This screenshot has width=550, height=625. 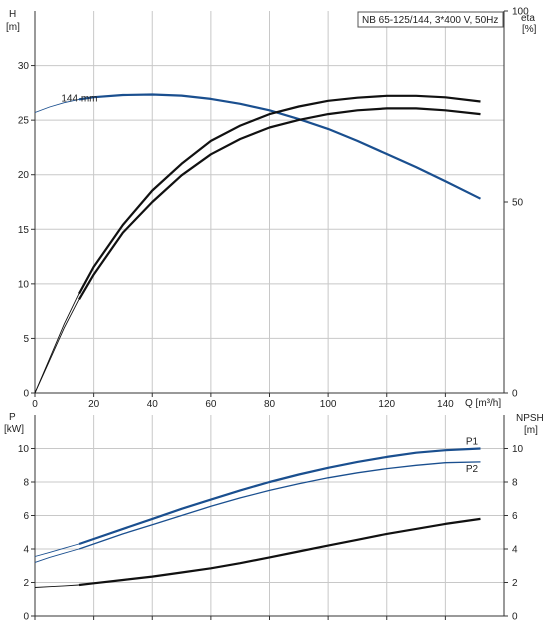 What do you see at coordinates (211, 404) in the screenshot?
I see `top-x-tick-label: 60` at bounding box center [211, 404].